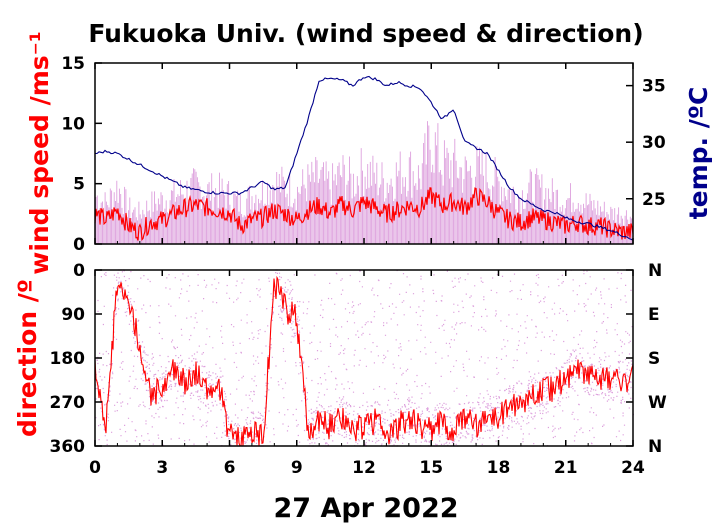 The height and width of the screenshot is (530, 720). Describe the element at coordinates (431, 468) in the screenshot. I see `hour-tick-label: 15` at that location.